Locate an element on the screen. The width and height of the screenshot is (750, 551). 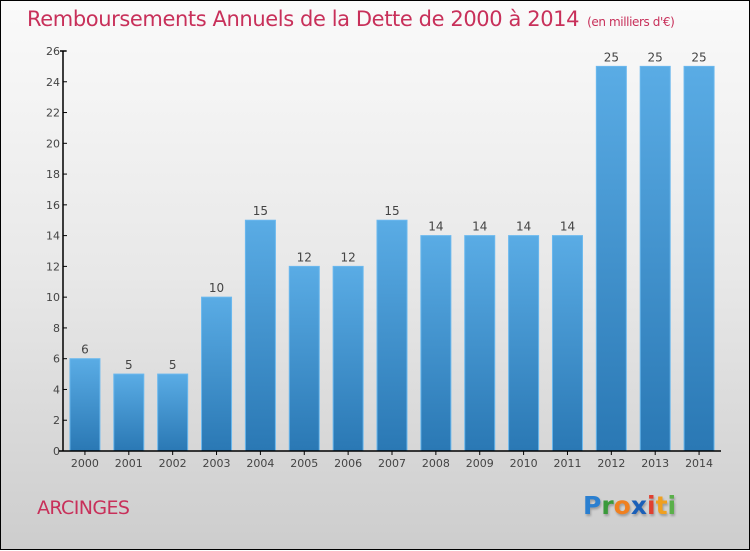
y-tick-label-22: 22 is located at coordinates (53, 113).